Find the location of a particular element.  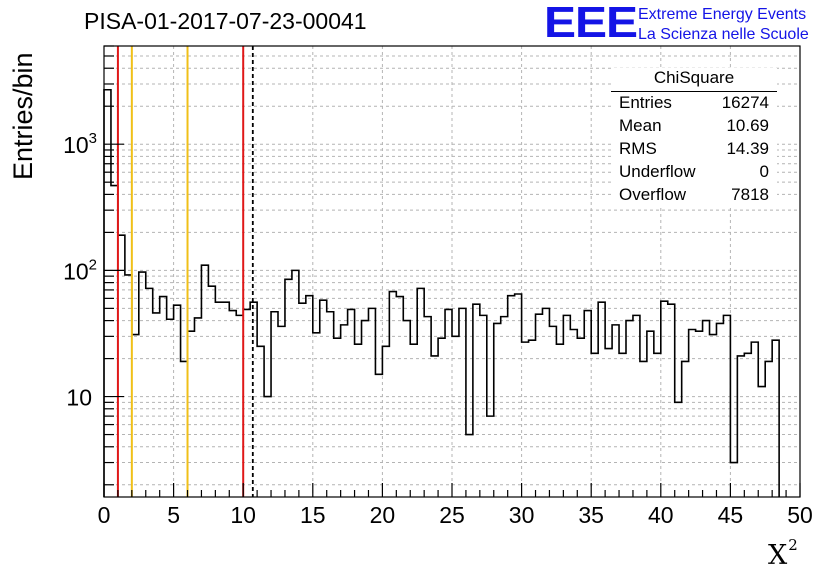

x-tick-labels: 0 5 10 15 20 25 30 35 40 45 50 is located at coordinates (455, 515).